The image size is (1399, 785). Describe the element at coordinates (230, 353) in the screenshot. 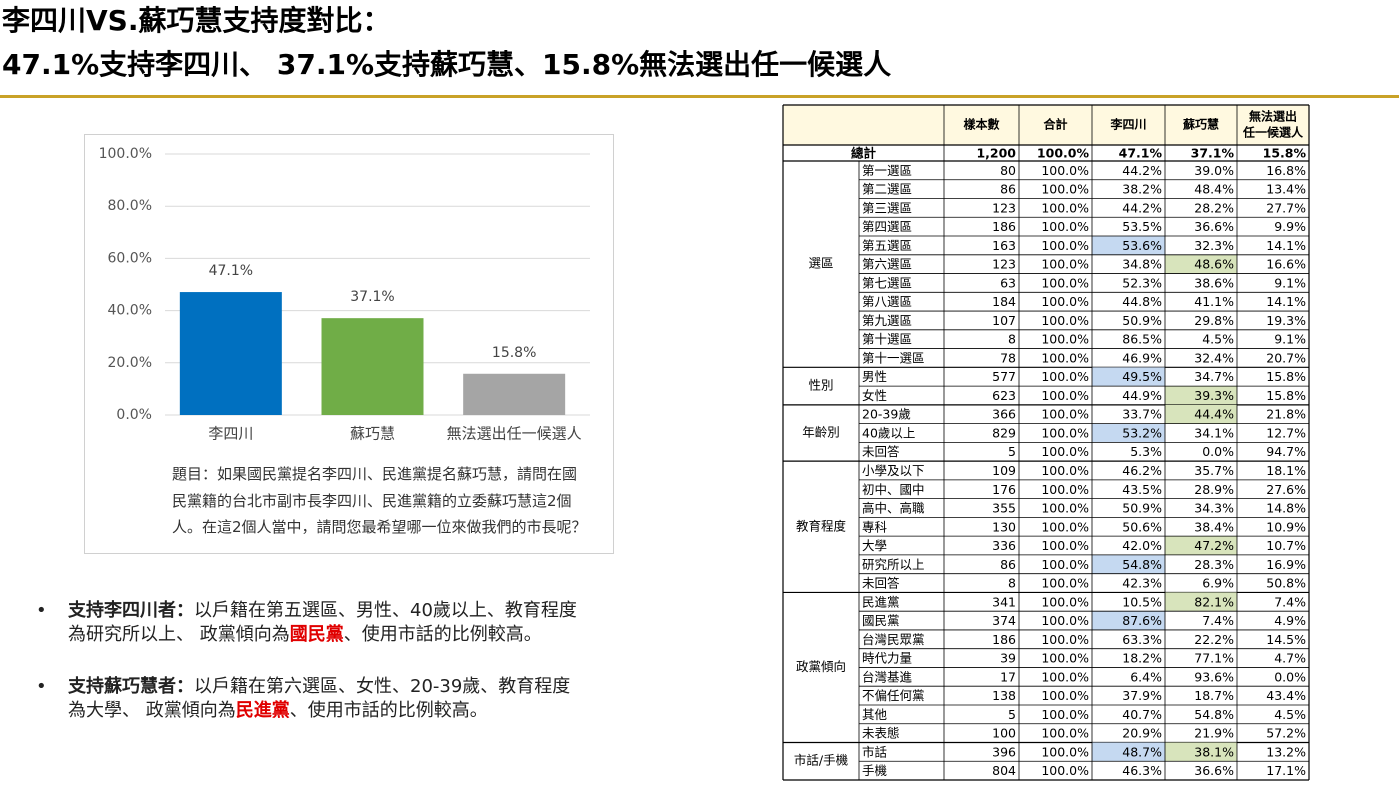

I see `bar` at that location.